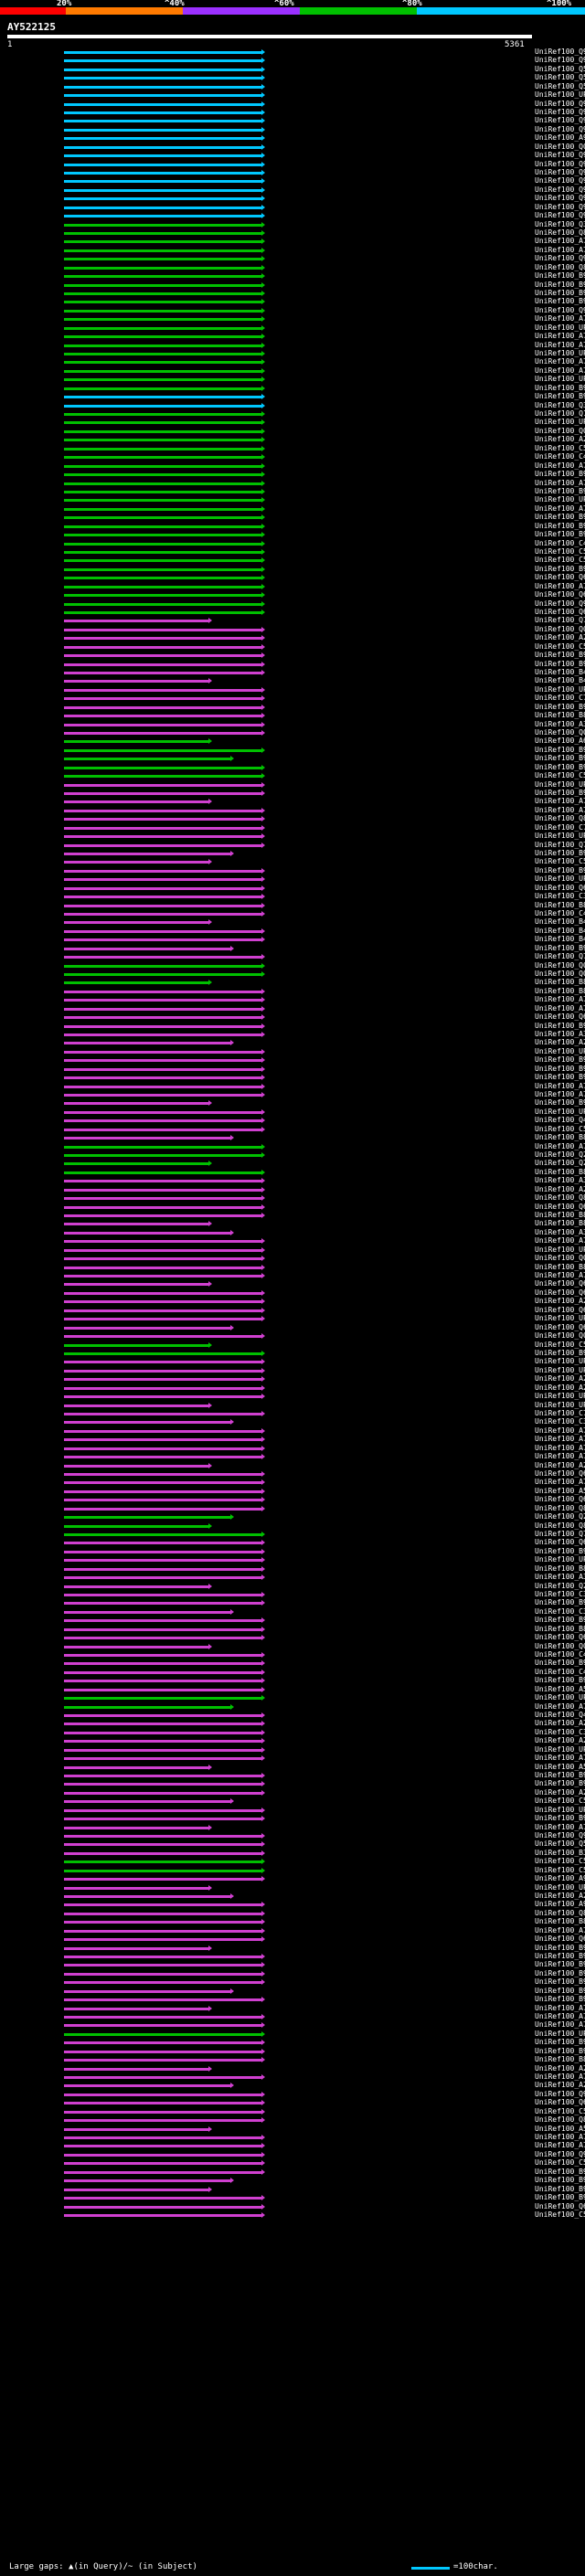 Image resolution: width=585 pixels, height=2576 pixels. Describe the element at coordinates (560, 1430) in the screenshot. I see `hit-label: UniRef100_A7R1E9` at that location.